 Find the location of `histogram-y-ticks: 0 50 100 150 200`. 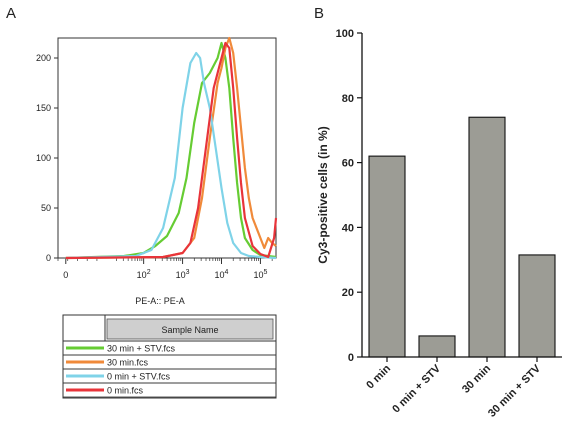

histogram-y-ticks: 0 50 100 150 200 is located at coordinates (47, 158).